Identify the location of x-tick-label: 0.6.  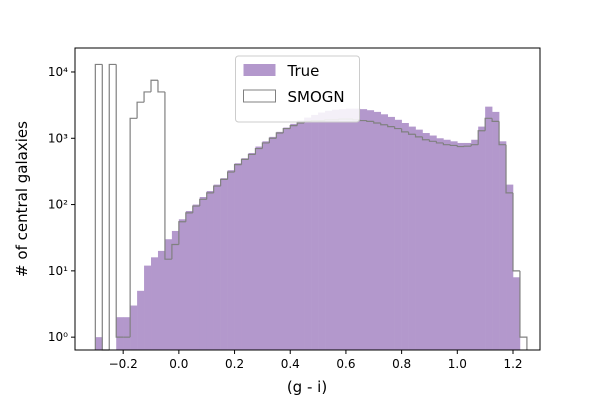
(345, 364).